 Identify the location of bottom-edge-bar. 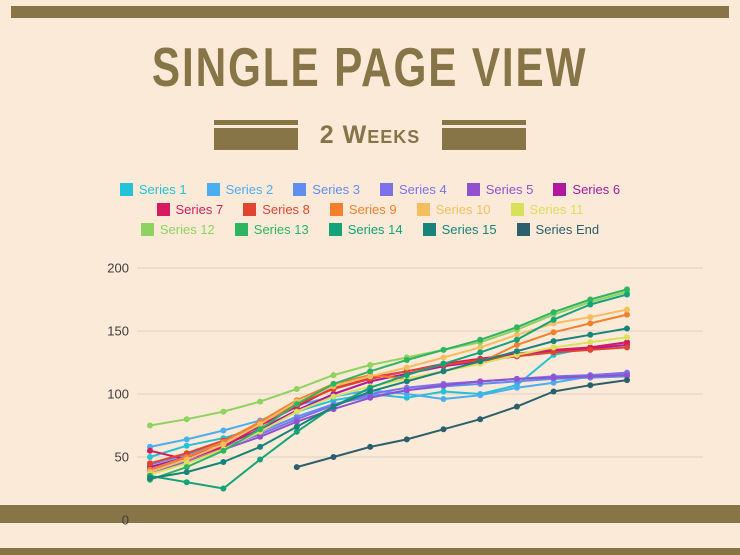
(370, 551).